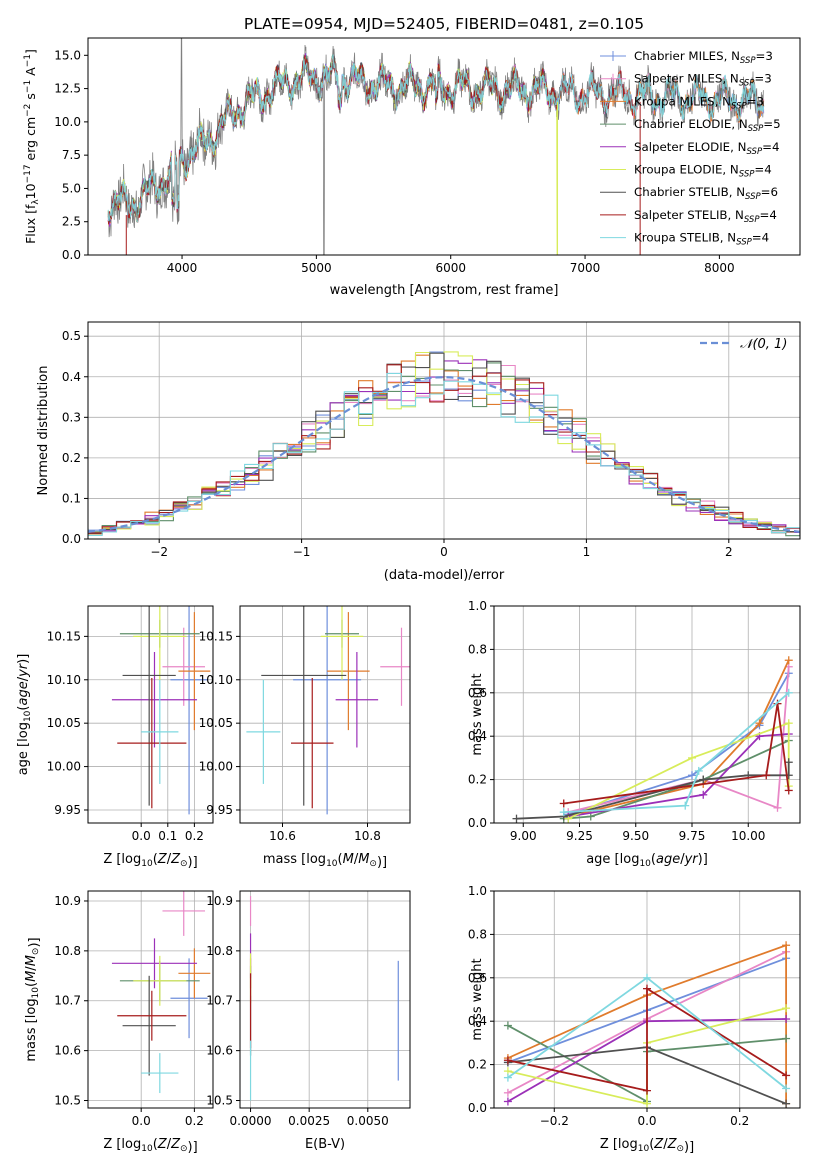 The width and height of the screenshot is (819, 1170). What do you see at coordinates (71, 498) in the screenshot?
I see `y-tick-label: 0.1` at bounding box center [71, 498].